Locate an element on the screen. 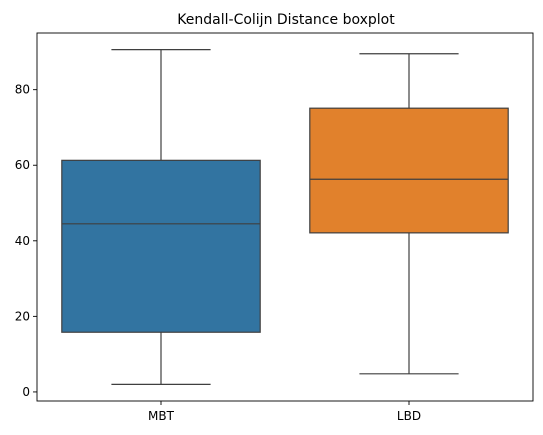 The image size is (543, 435). y-axis: 0 20 40 60 80 is located at coordinates (26, 241).